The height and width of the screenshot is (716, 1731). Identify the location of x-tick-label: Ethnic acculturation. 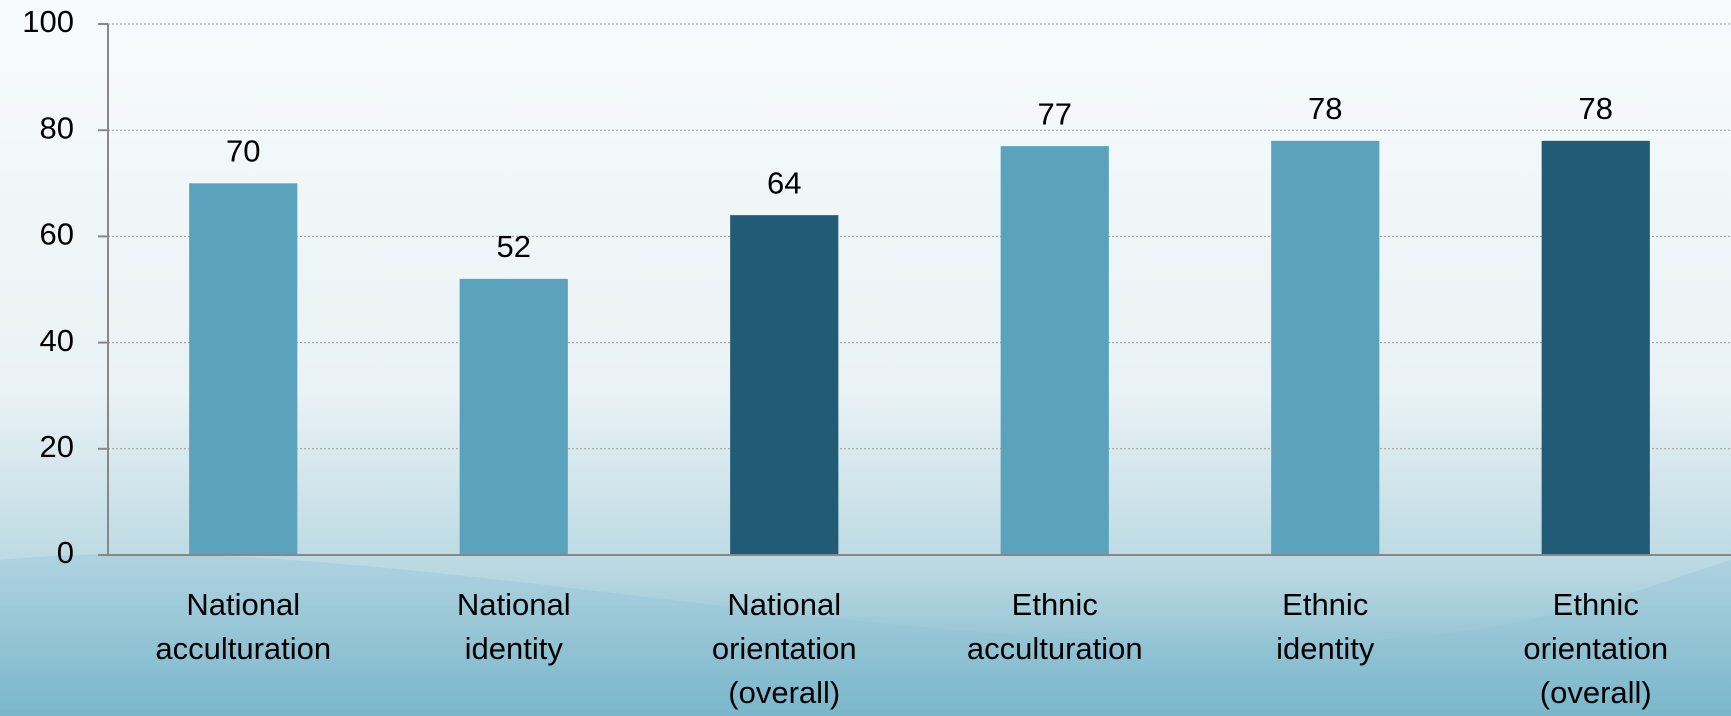
(1055, 626).